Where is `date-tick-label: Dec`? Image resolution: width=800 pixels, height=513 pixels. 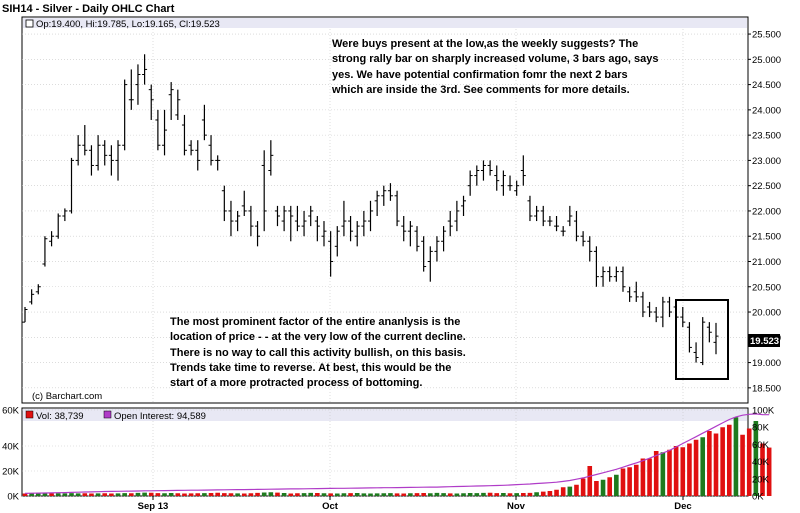
date-tick-label: Dec is located at coordinates (682, 506).